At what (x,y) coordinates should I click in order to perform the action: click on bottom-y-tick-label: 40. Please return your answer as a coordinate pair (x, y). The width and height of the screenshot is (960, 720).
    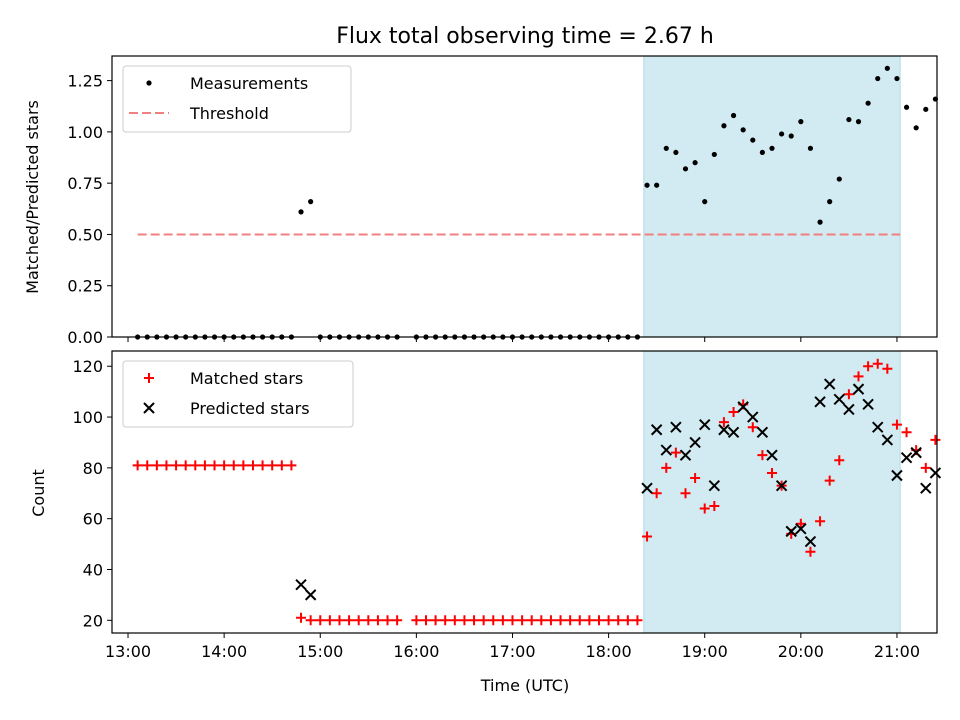
    Looking at the image, I should click on (93, 569).